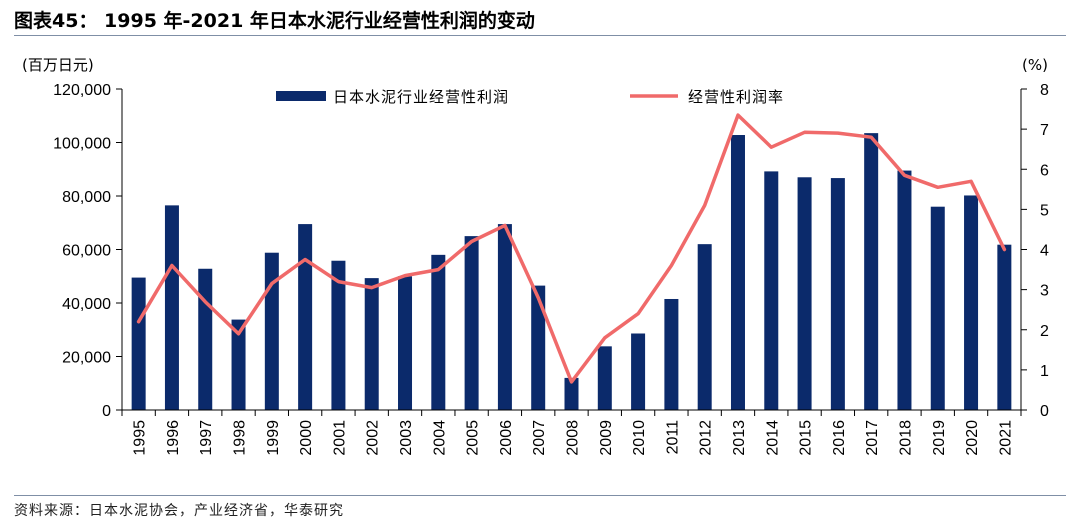 The image size is (1080, 527). I want to click on source-note: 资料来源：日本水泥协会，产业经济省，华泰研究, so click(179, 511).